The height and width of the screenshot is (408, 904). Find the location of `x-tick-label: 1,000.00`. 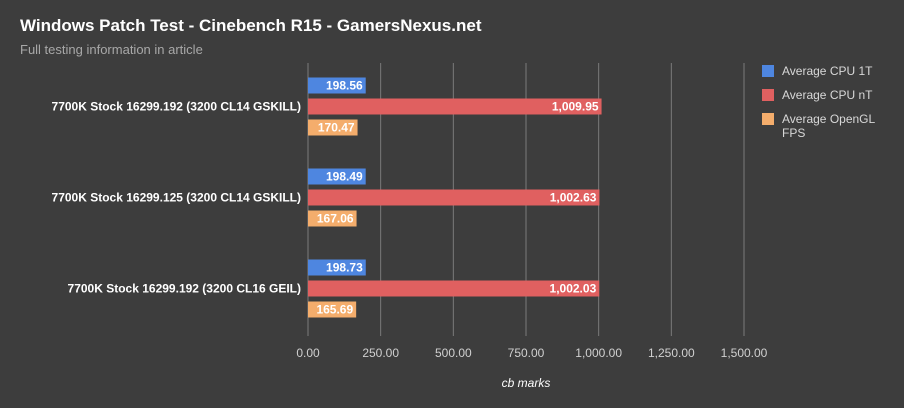

x-tick-label: 1,000.00 is located at coordinates (598, 353).